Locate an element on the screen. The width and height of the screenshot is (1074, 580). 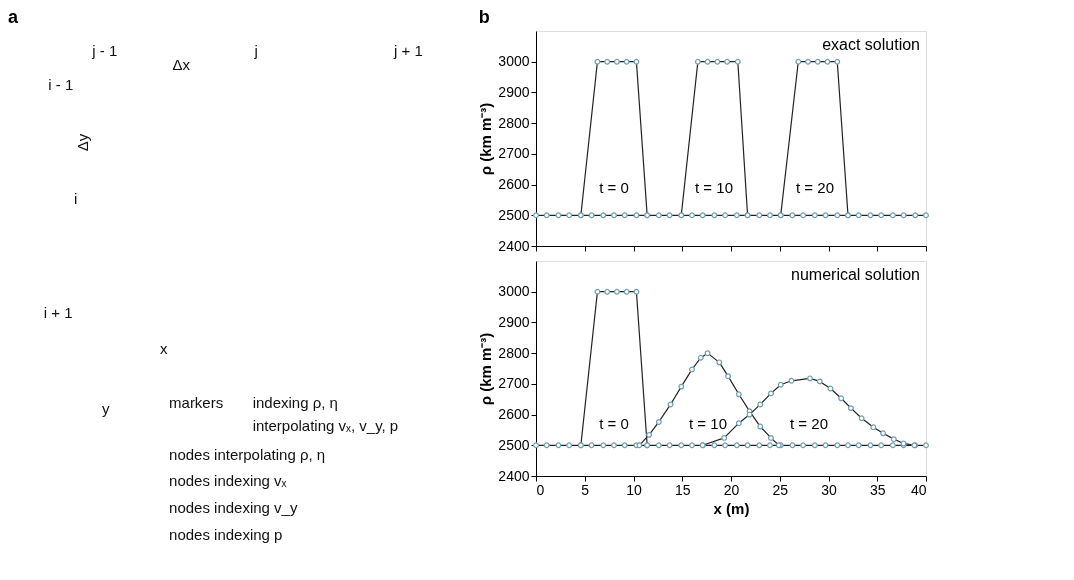
text: i + 1 is located at coordinates (58, 313).